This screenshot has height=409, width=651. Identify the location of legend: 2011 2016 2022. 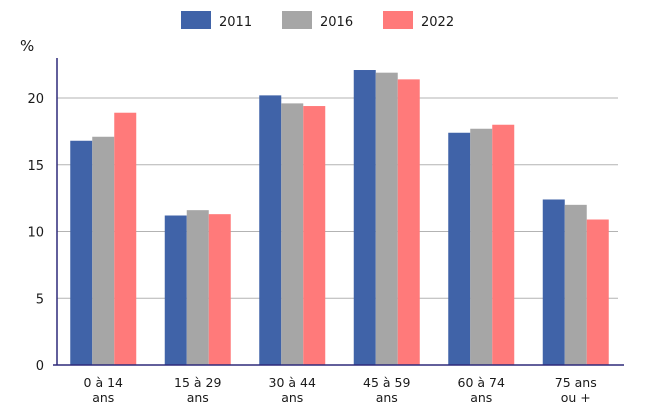
(317, 20).